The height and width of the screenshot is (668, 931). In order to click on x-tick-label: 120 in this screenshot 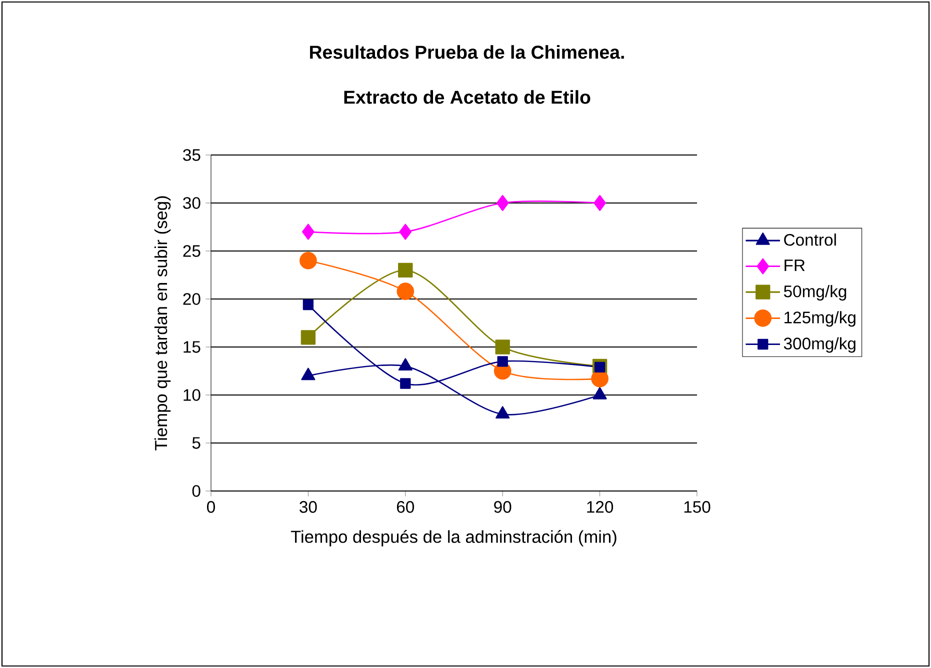, I will do `click(600, 507)`.